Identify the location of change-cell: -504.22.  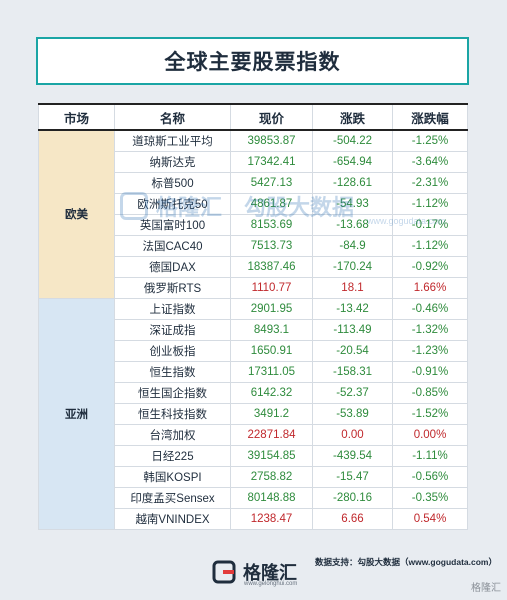
(353, 140).